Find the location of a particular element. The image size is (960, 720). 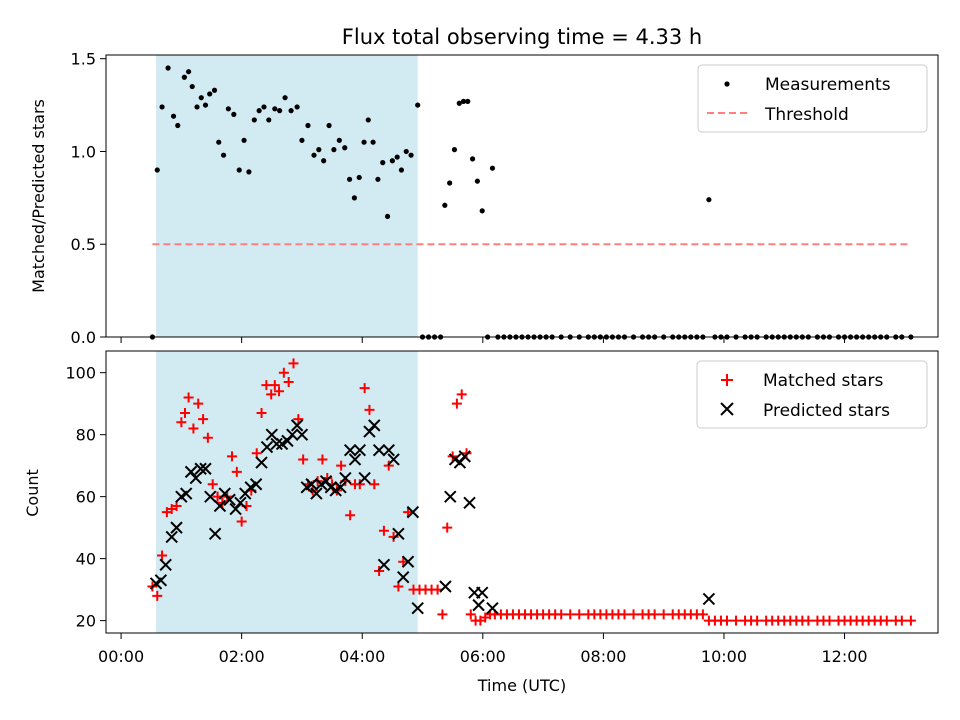

top-shaded-span is located at coordinates (287, 196).